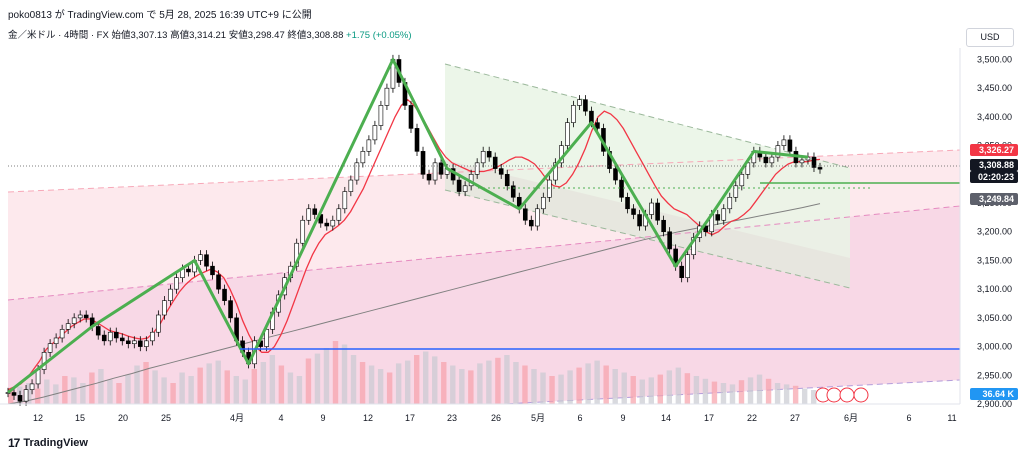  I want to click on y-tick-label: 3,100.00, so click(994, 289).